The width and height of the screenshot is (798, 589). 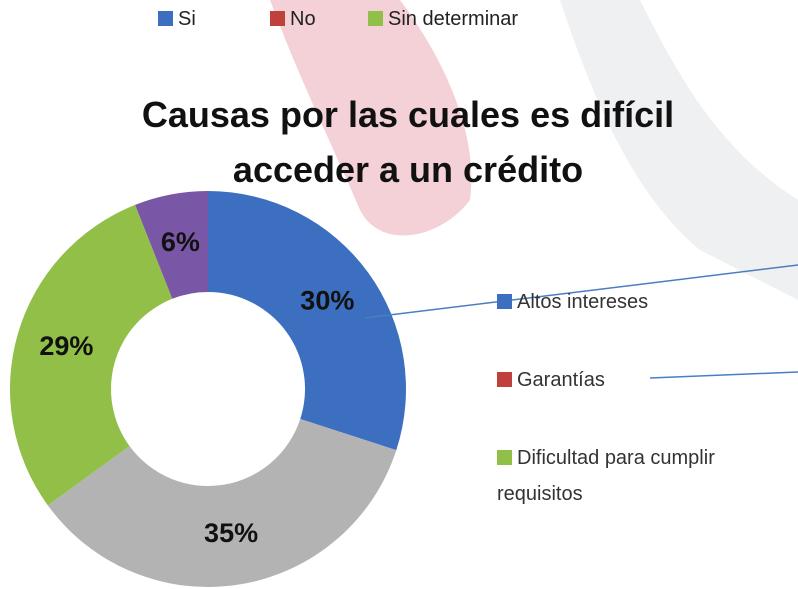 What do you see at coordinates (327, 300) in the screenshot?
I see `data-label: 30%` at bounding box center [327, 300].